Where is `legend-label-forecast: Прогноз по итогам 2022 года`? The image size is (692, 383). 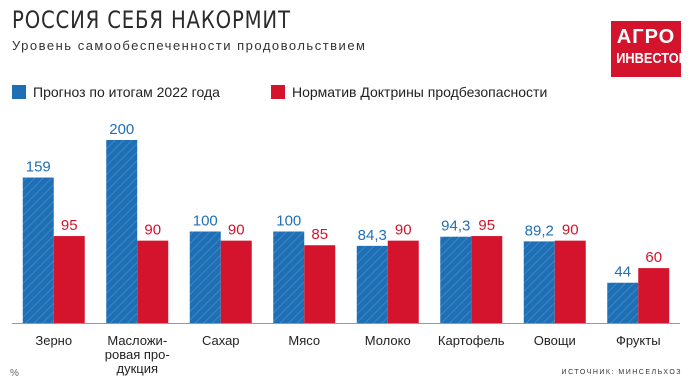 legend-label-forecast: Прогноз по итогам 2022 года is located at coordinates (126, 92).